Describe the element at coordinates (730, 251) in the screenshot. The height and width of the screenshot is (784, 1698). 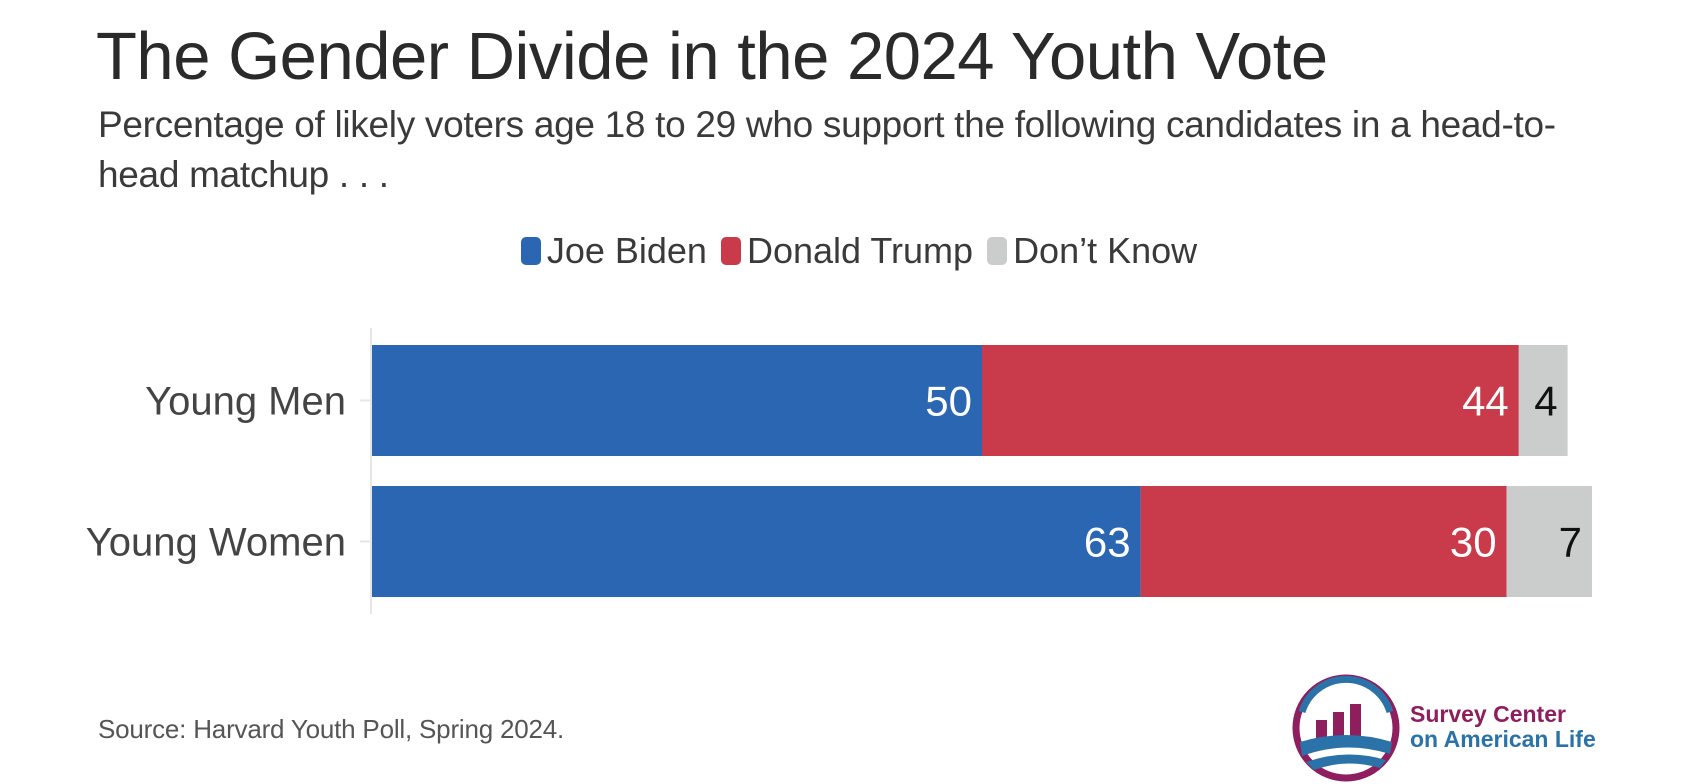
I see `legend-swatch-trump` at that location.